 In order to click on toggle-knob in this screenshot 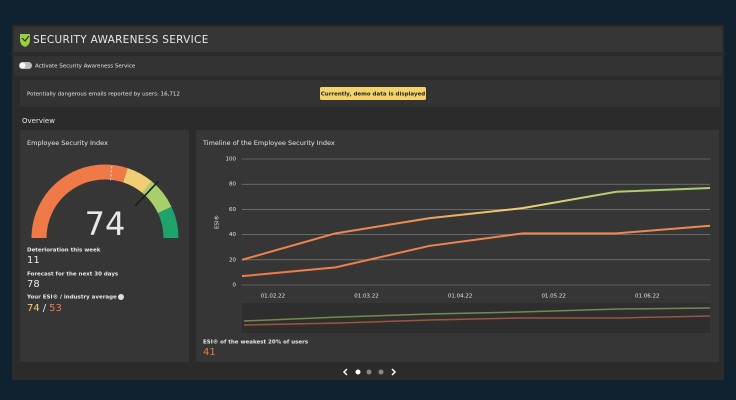, I will do `click(22, 65)`.